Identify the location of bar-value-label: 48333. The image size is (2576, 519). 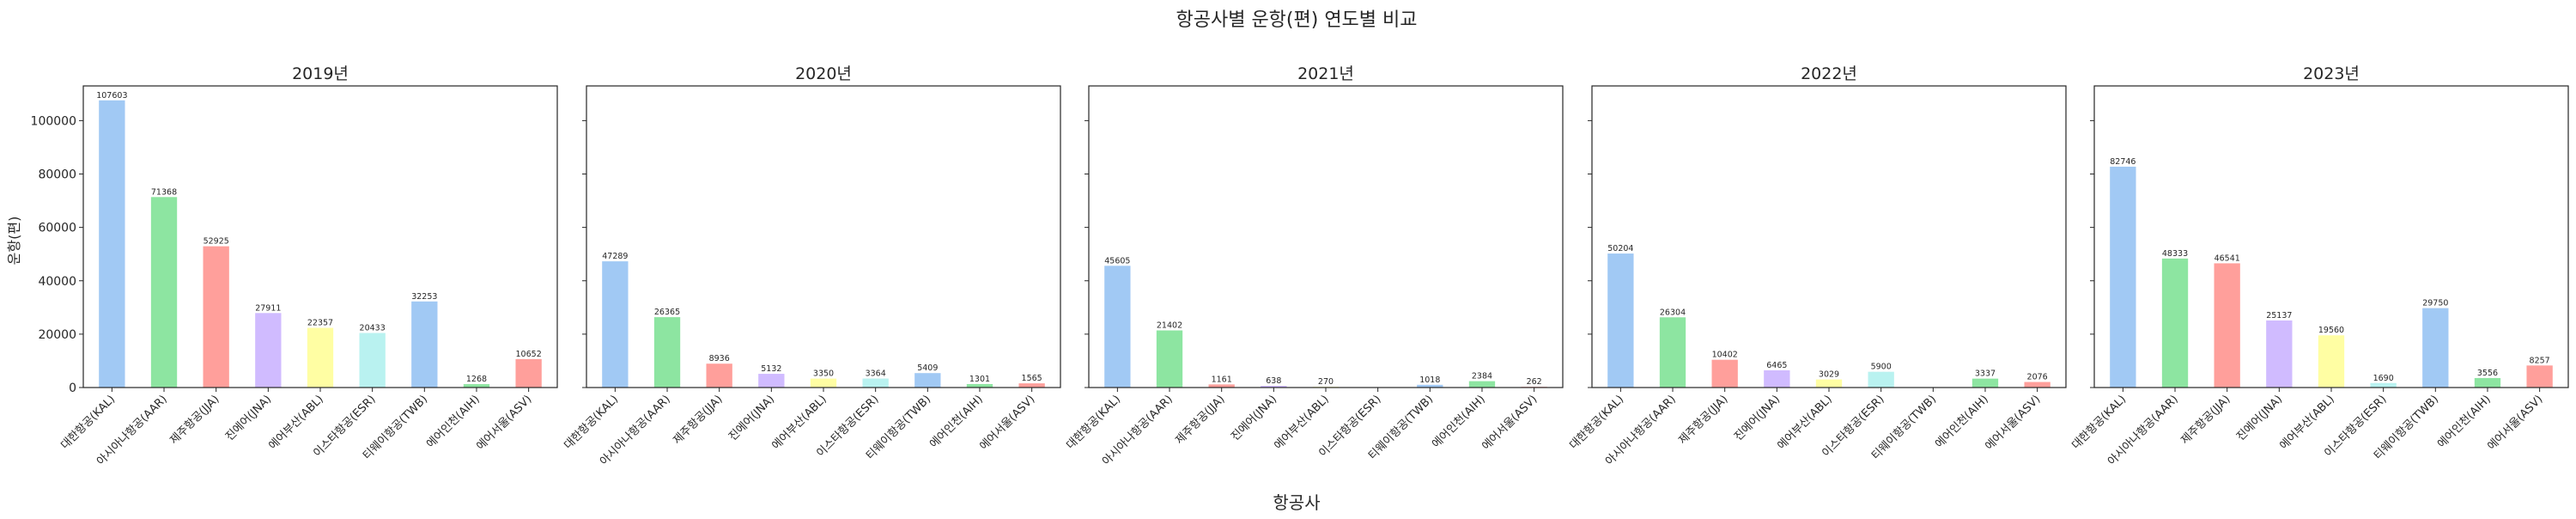
(2175, 254).